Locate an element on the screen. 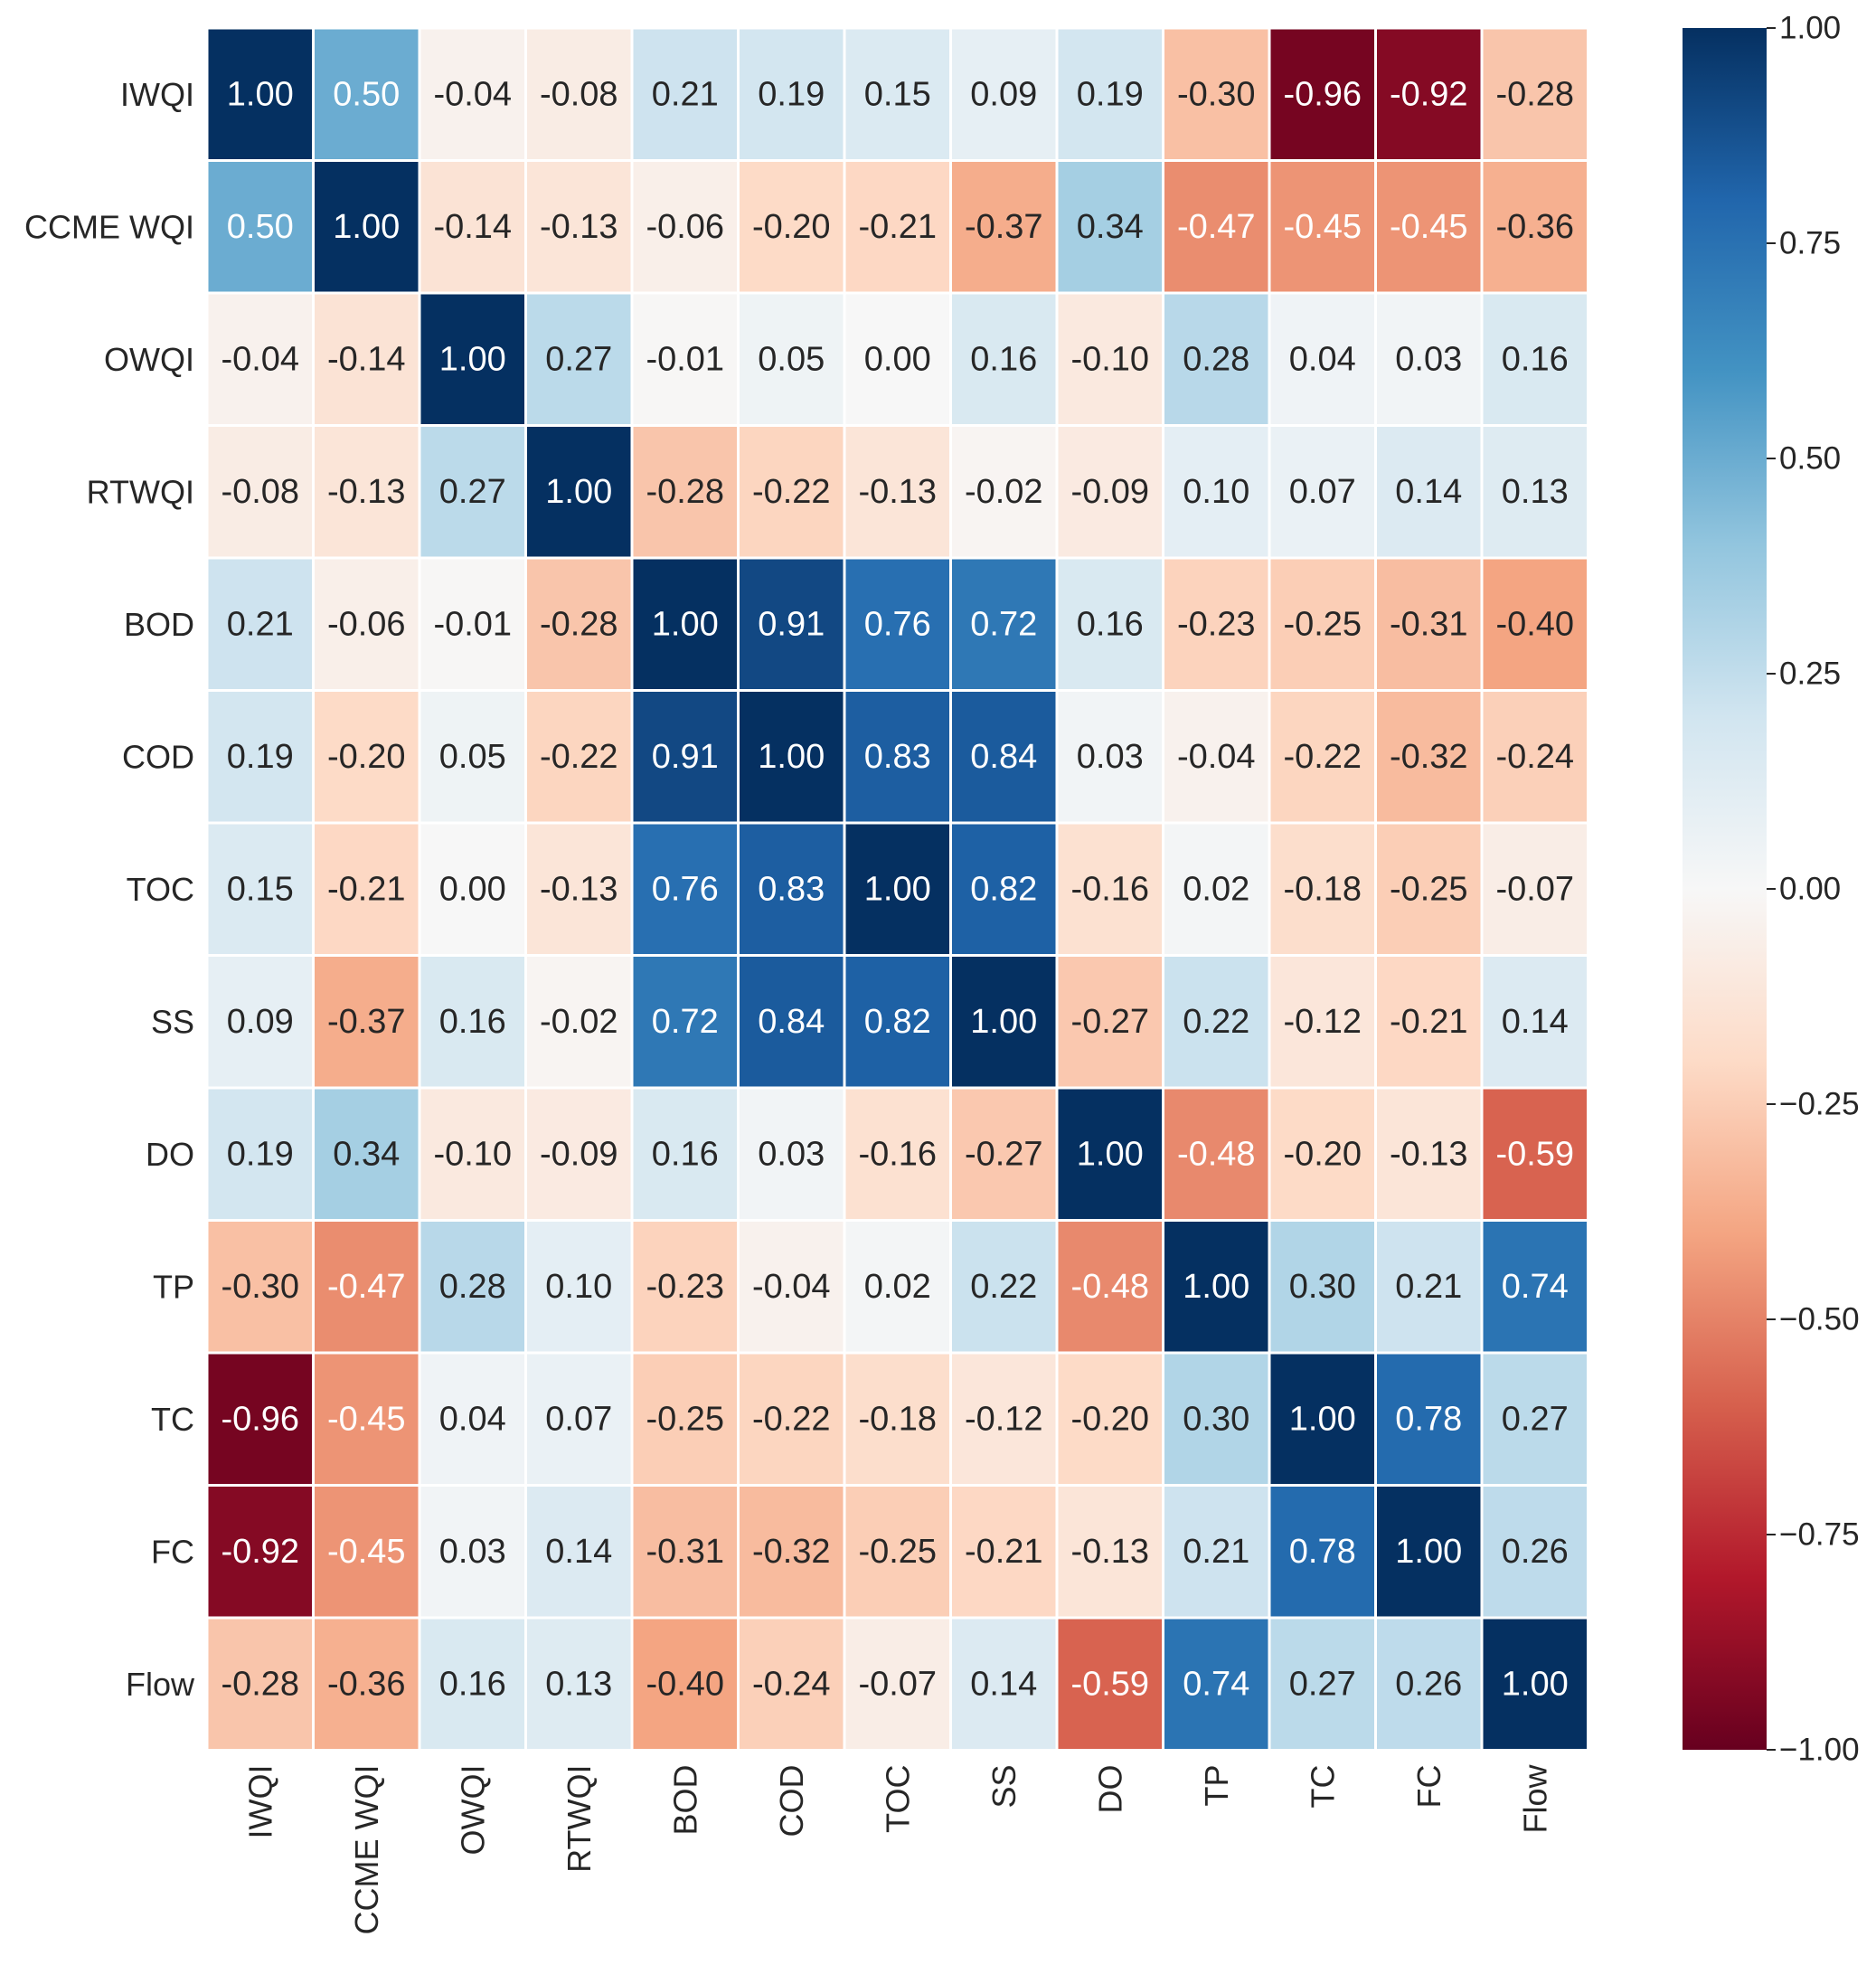  cell-value-label: -0.37 is located at coordinates (366, 1022).